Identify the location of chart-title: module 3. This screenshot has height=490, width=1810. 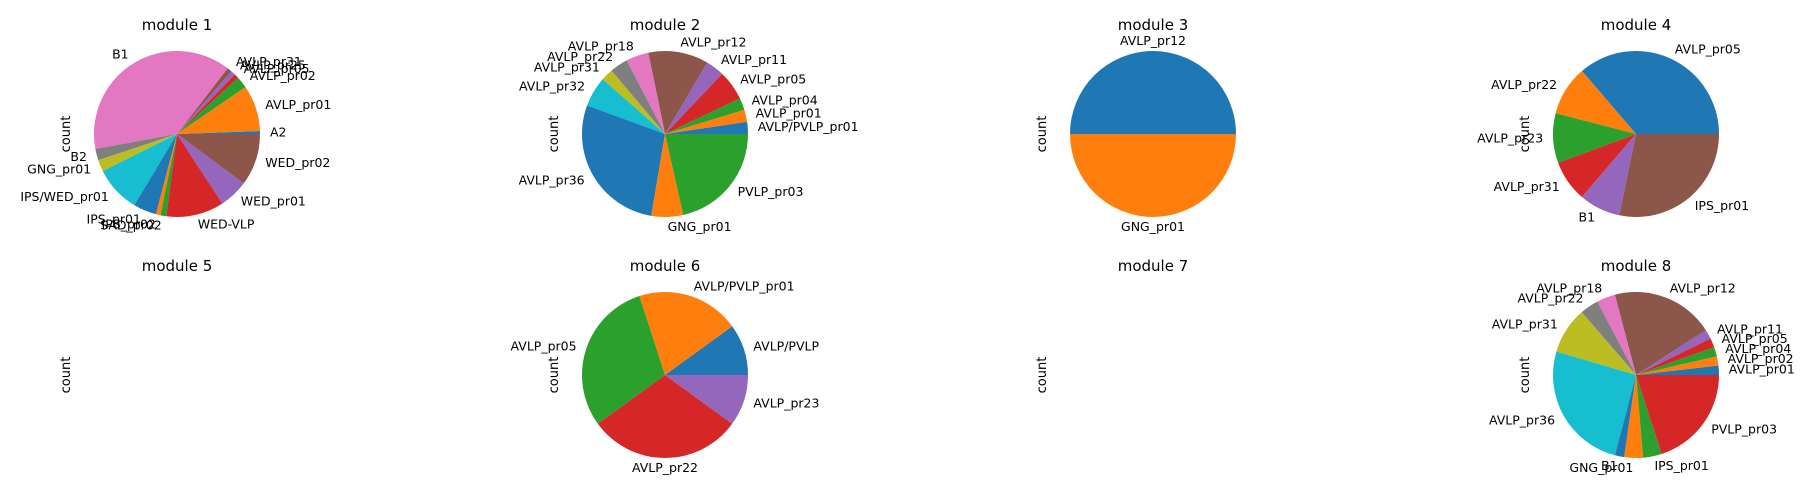
(1153, 25).